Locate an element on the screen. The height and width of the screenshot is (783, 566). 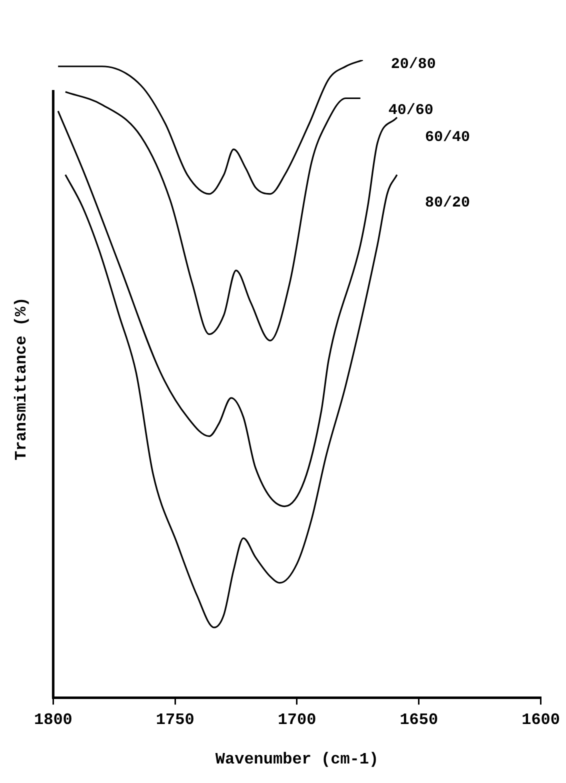
y-axis-title: Transmittance (%) is located at coordinates (21, 378).